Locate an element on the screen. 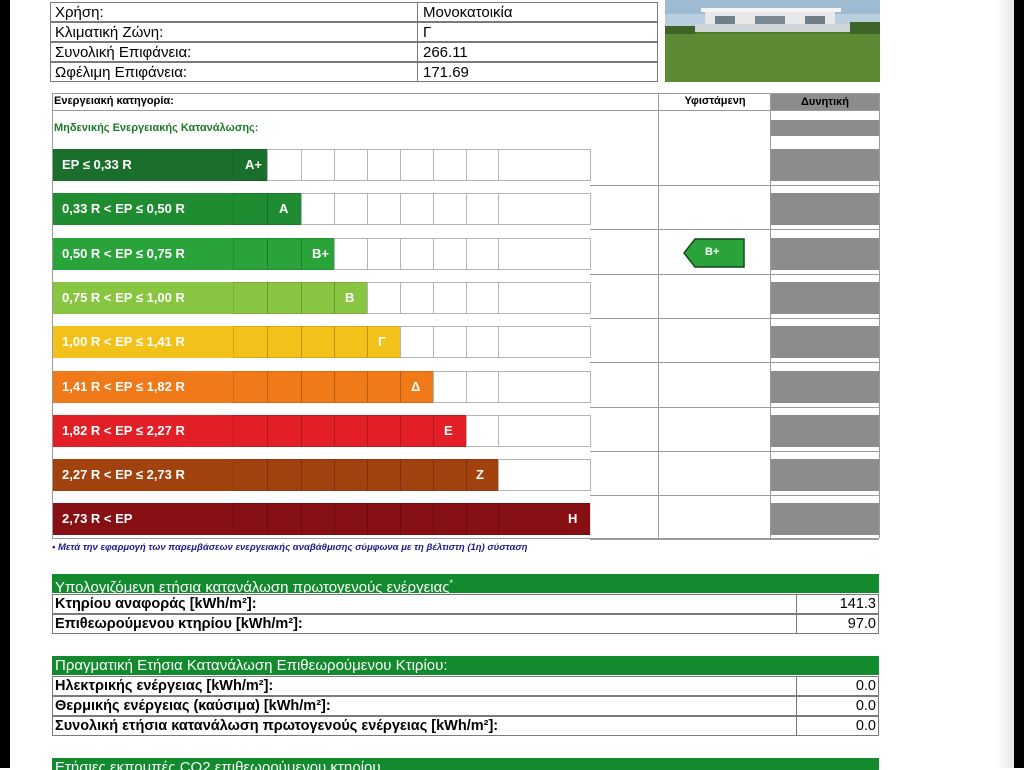 Image resolution: width=1024 pixels, height=770 pixels. info-value: 266.11 is located at coordinates (445, 52).